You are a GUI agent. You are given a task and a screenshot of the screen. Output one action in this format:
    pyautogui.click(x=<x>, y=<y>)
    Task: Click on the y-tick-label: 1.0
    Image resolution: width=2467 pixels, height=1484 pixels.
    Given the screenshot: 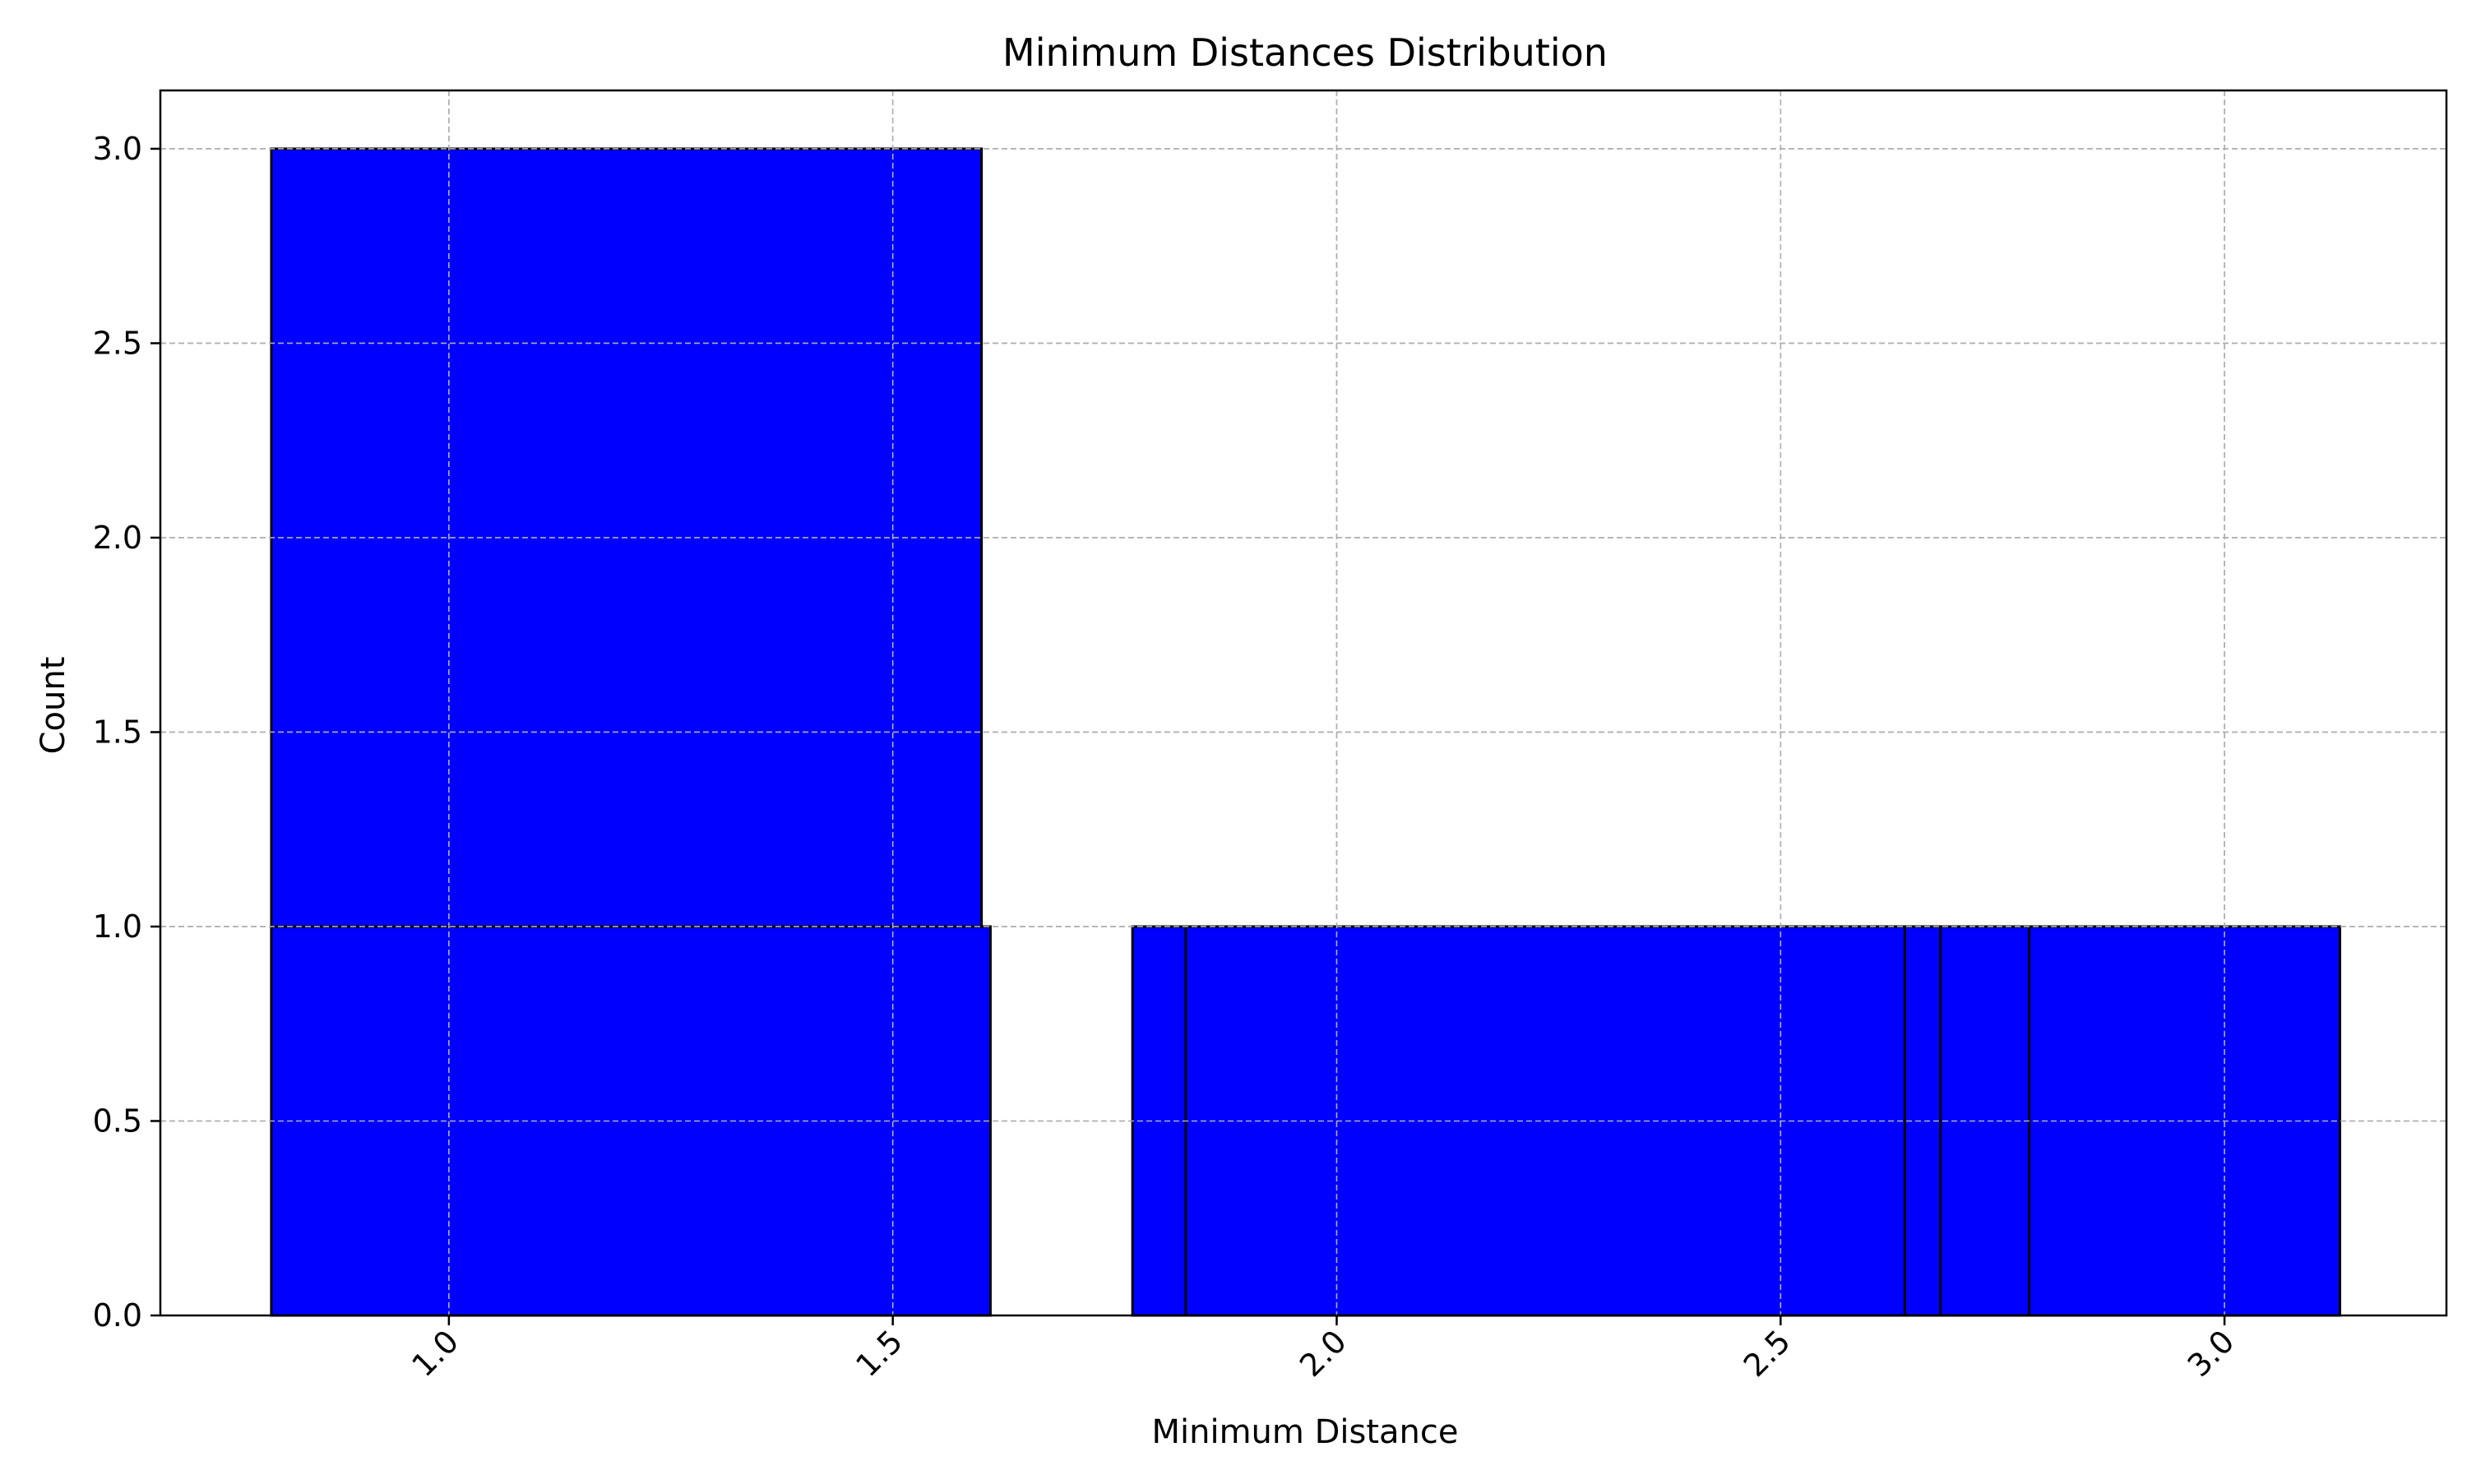 What is the action you would take?
    pyautogui.click(x=117, y=927)
    